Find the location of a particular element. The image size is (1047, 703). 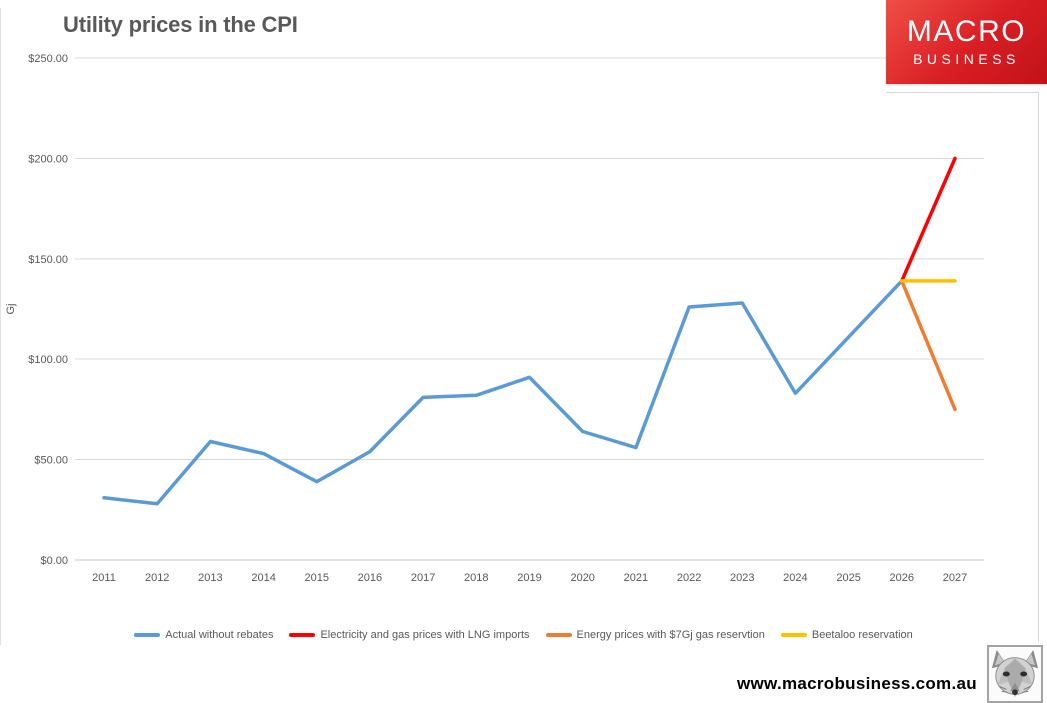

y-tick-label: $200.00 is located at coordinates (48, 159).